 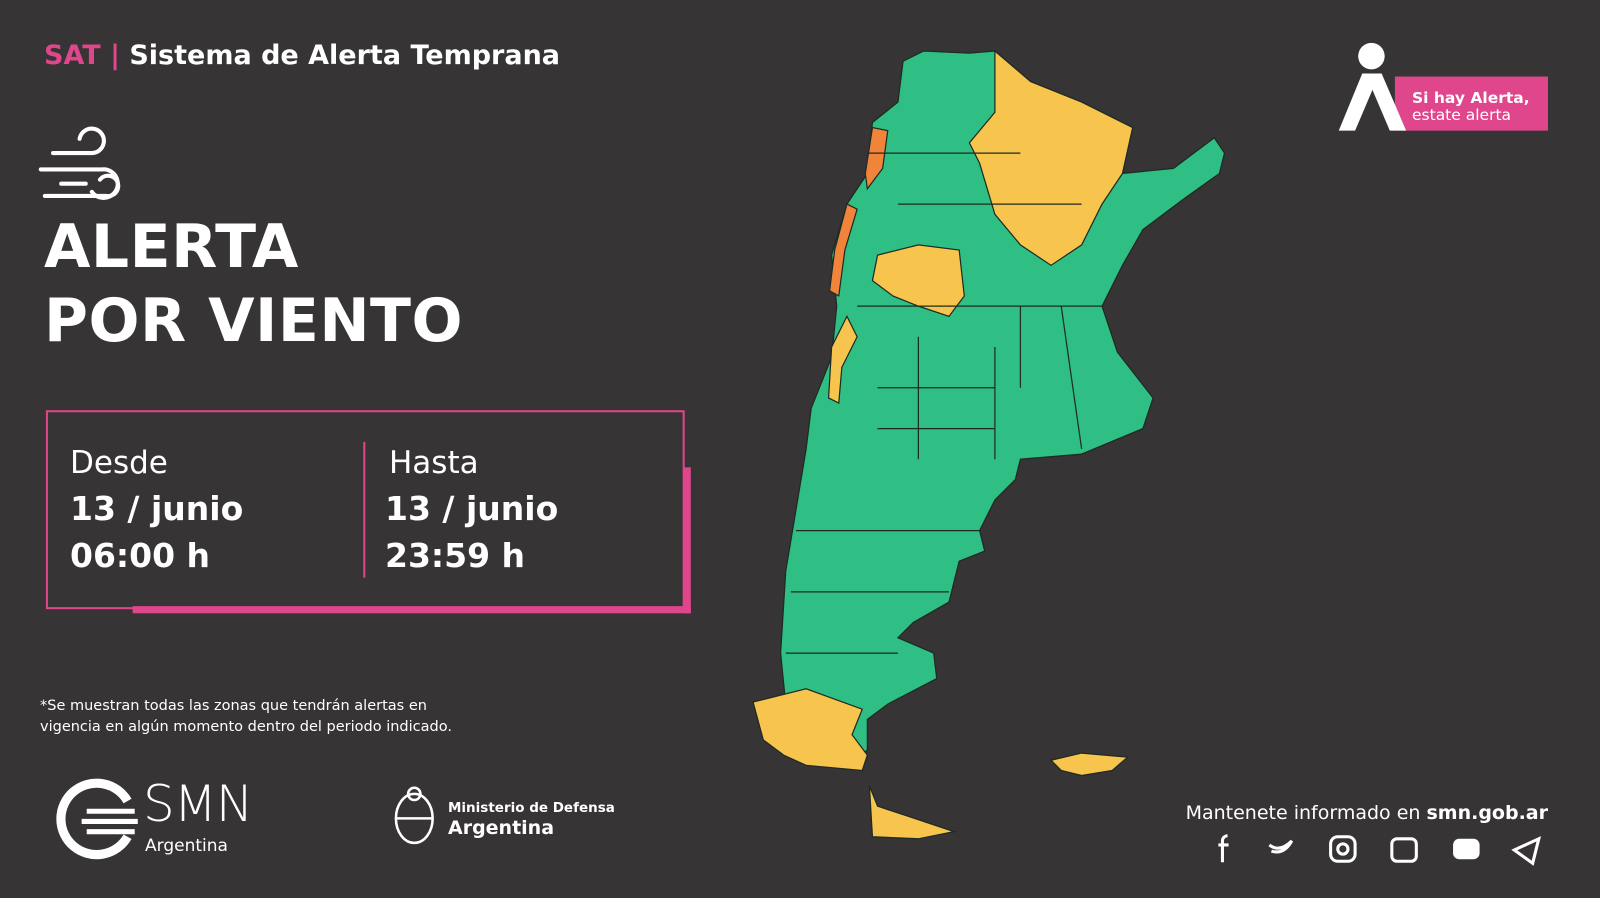 What do you see at coordinates (1526, 851) in the screenshot?
I see `telegram-icon` at bounding box center [1526, 851].